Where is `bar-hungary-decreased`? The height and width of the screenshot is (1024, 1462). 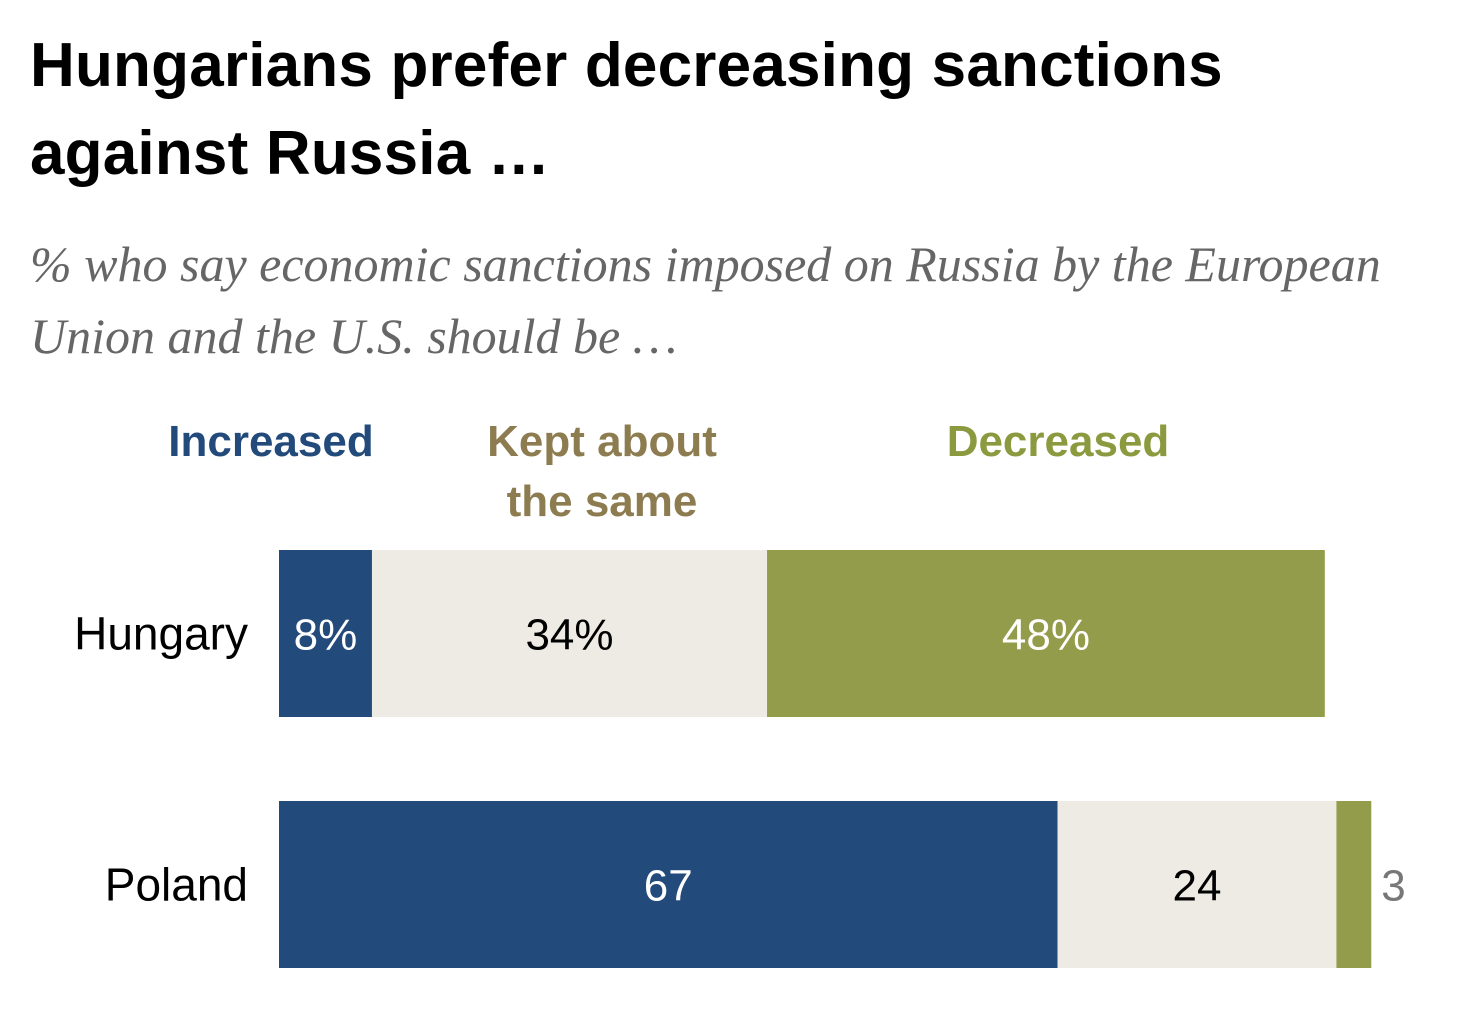 bar-hungary-decreased is located at coordinates (1046, 633).